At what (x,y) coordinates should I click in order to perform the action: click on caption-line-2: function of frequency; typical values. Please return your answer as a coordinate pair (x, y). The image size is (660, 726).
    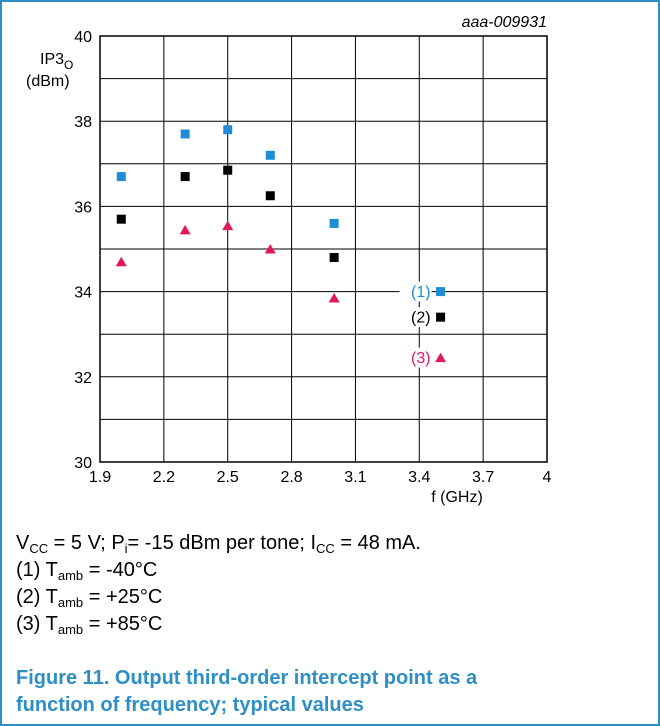
    Looking at the image, I should click on (190, 705).